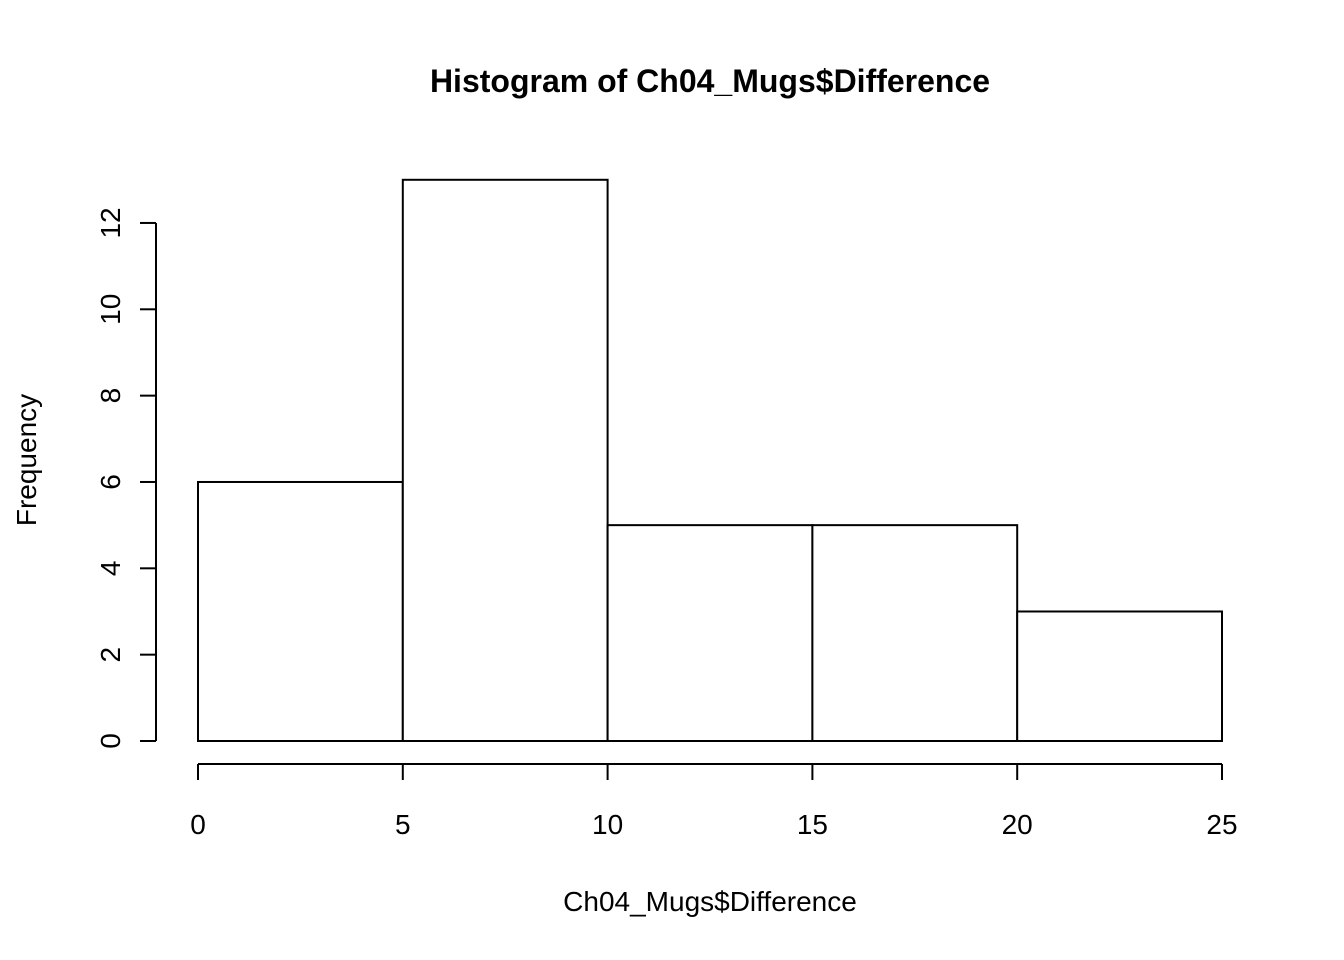 This screenshot has height=960, width=1344. What do you see at coordinates (710, 81) in the screenshot?
I see `chart-title: Histogram of Ch04_Mugs$Difference` at bounding box center [710, 81].